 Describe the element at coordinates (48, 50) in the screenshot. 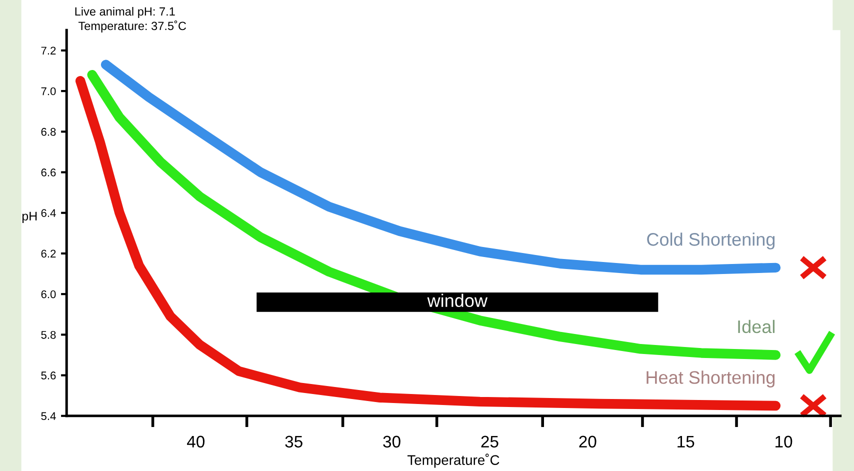

I see `y-tick-label: 7.2` at that location.